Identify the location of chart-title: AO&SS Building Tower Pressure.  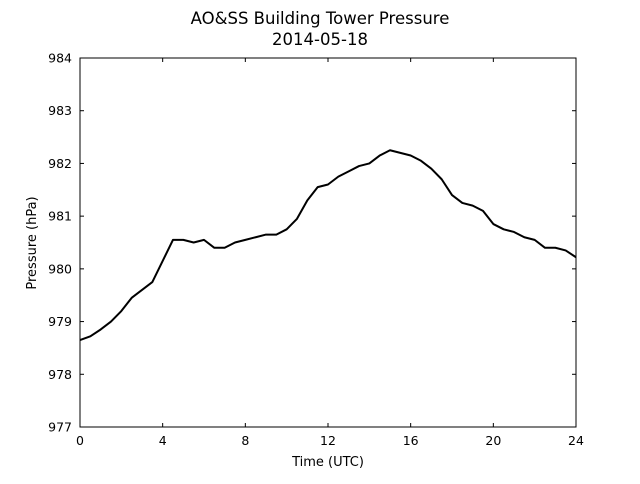
(320, 18).